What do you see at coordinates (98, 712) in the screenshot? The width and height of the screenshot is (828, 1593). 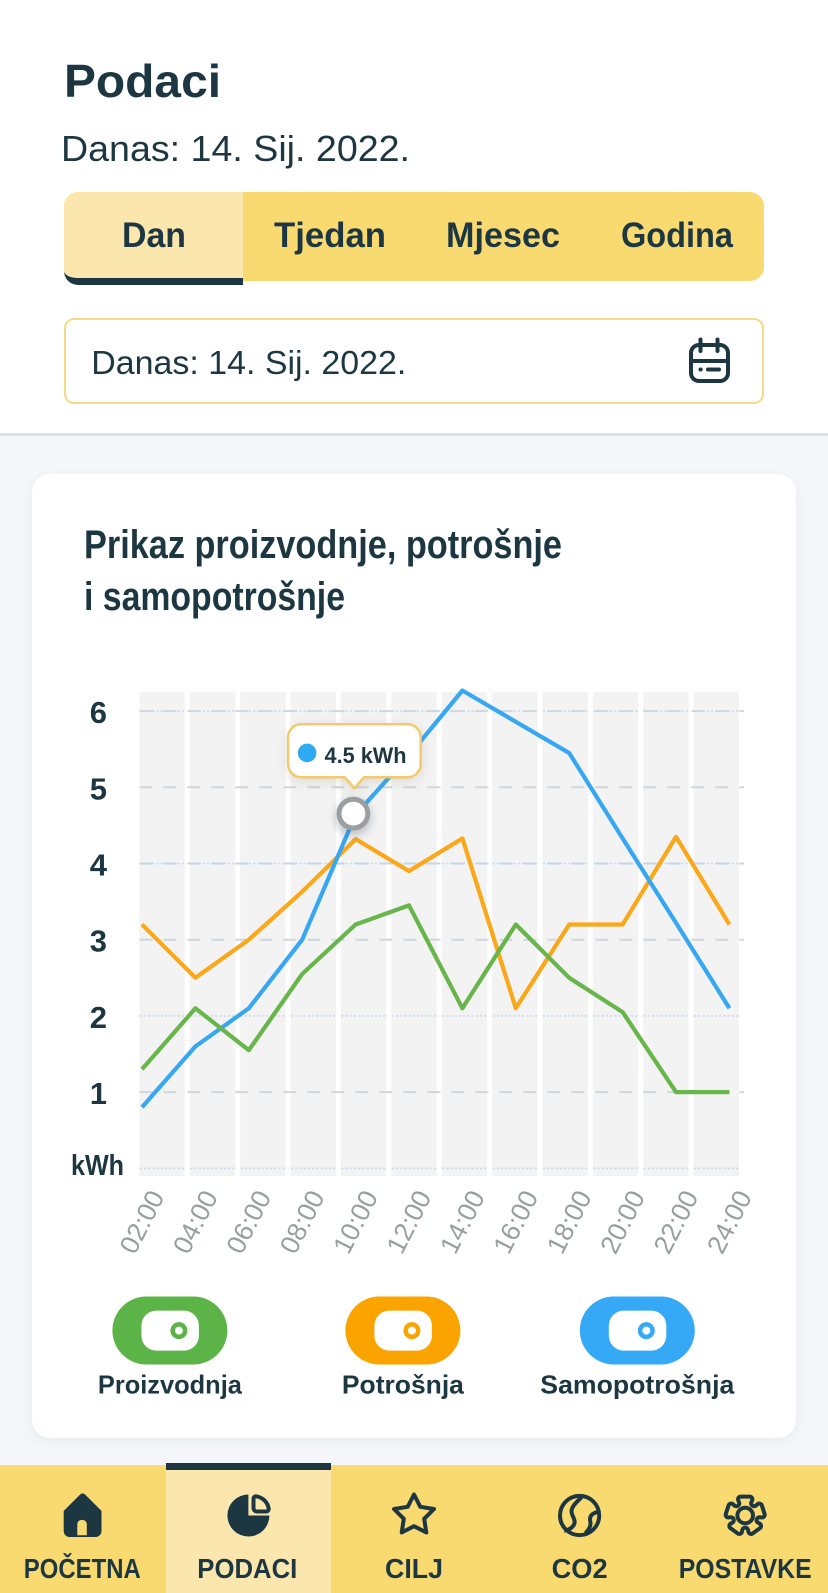 I see `svg-text: 6` at bounding box center [98, 712].